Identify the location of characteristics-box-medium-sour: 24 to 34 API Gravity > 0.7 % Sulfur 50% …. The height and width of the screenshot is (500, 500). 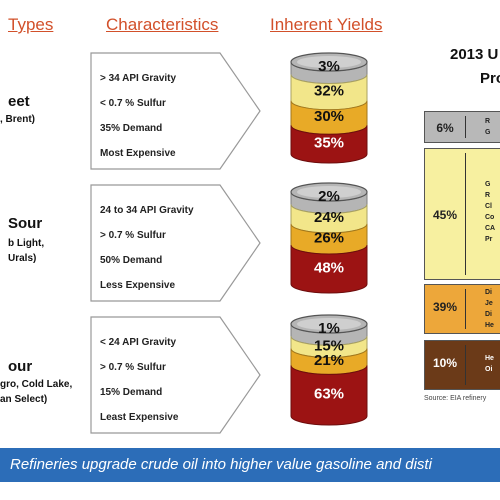
(176, 243).